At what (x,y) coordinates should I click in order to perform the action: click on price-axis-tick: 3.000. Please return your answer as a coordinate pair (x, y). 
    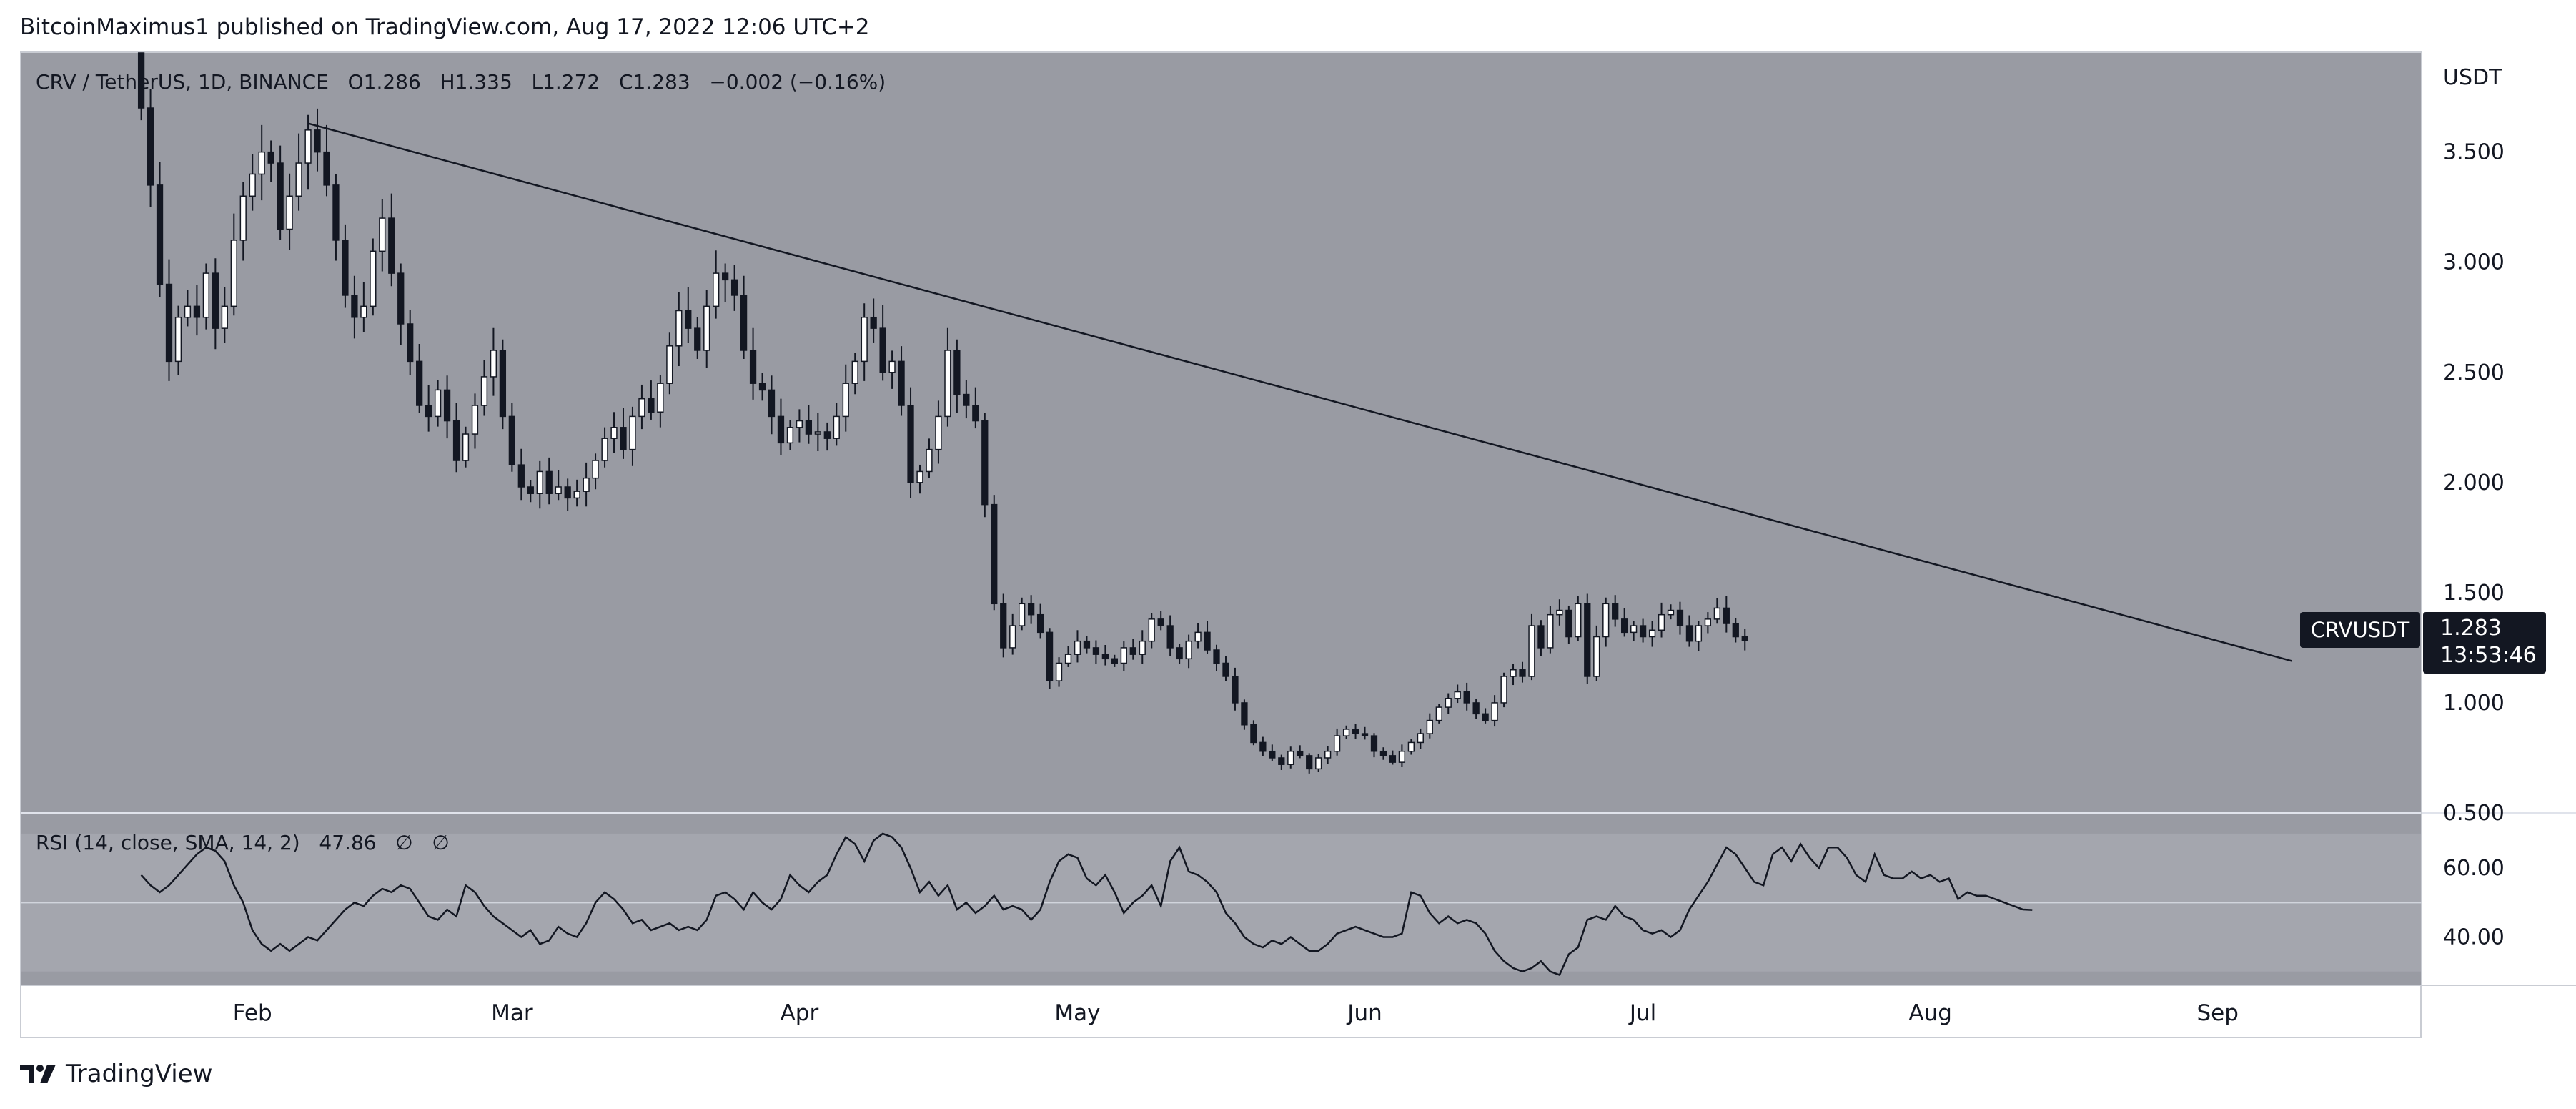
    Looking at the image, I should click on (2474, 263).